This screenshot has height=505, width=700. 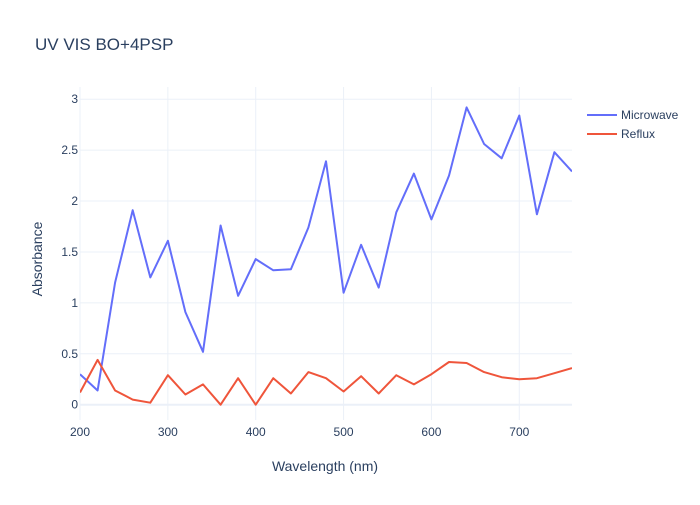 What do you see at coordinates (74, 303) in the screenshot?
I see `y-tick-label: 1` at bounding box center [74, 303].